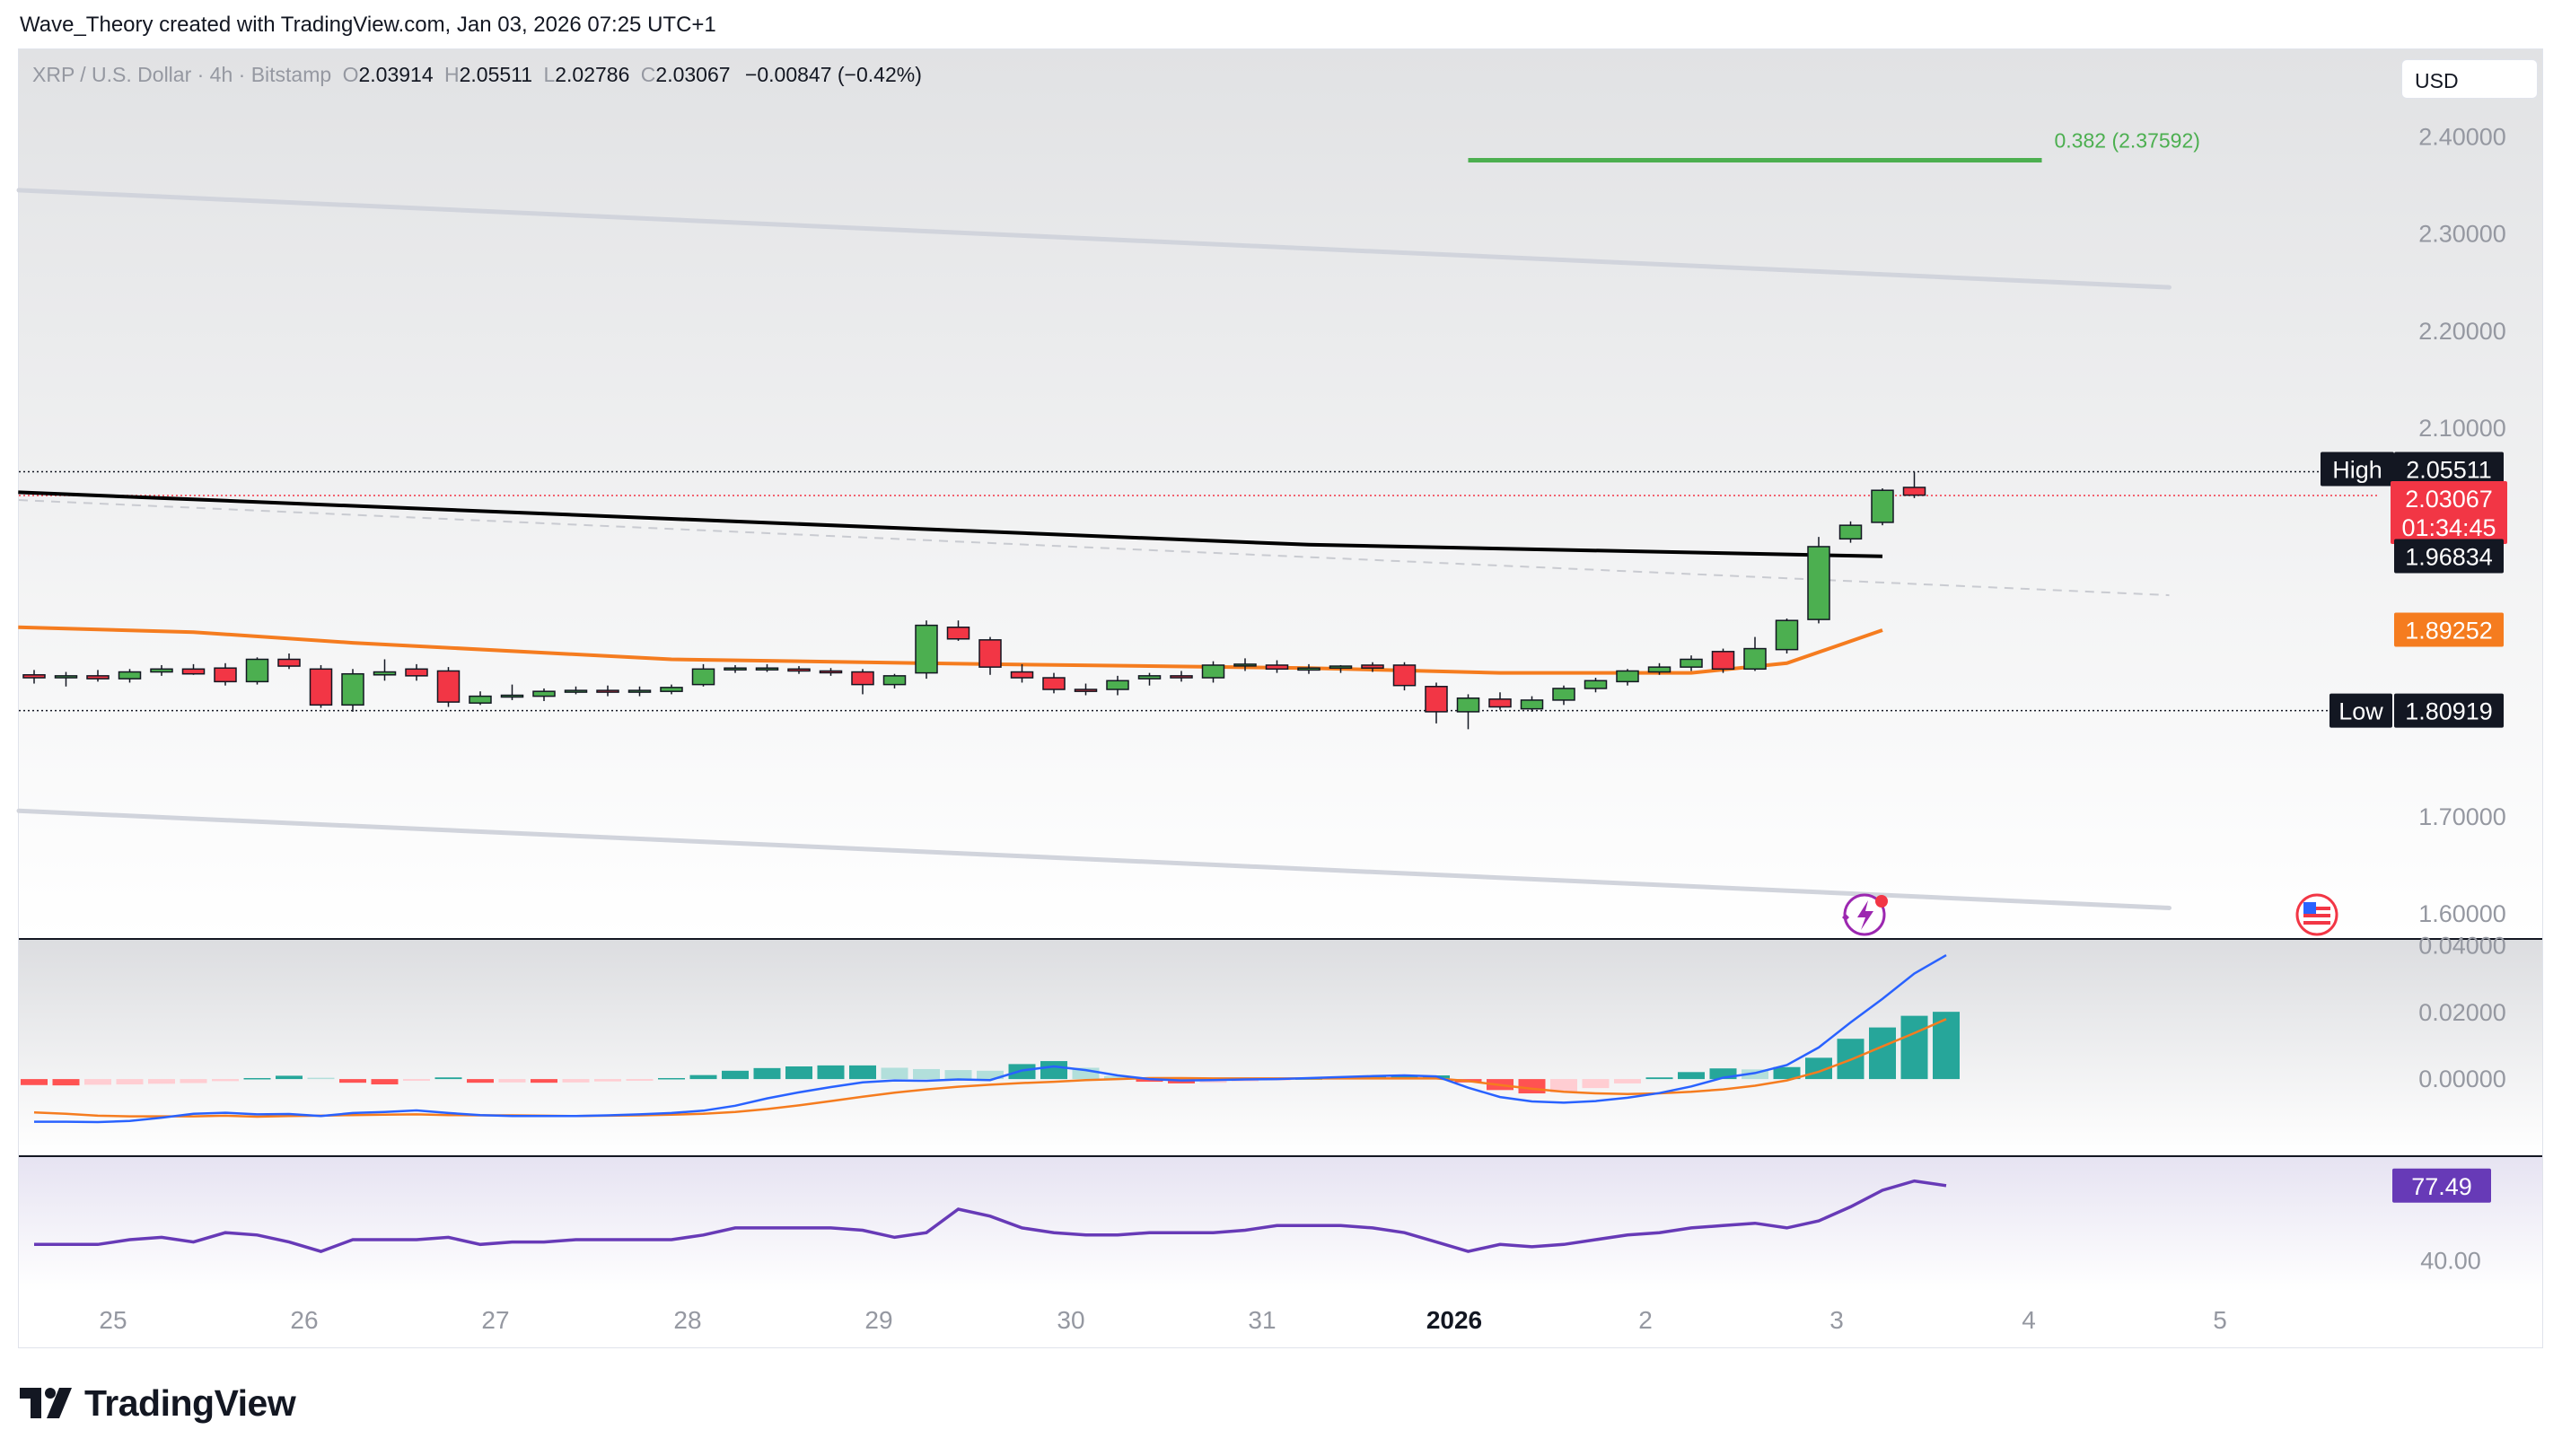  I want to click on channel-upper-line, so click(1094, 239).